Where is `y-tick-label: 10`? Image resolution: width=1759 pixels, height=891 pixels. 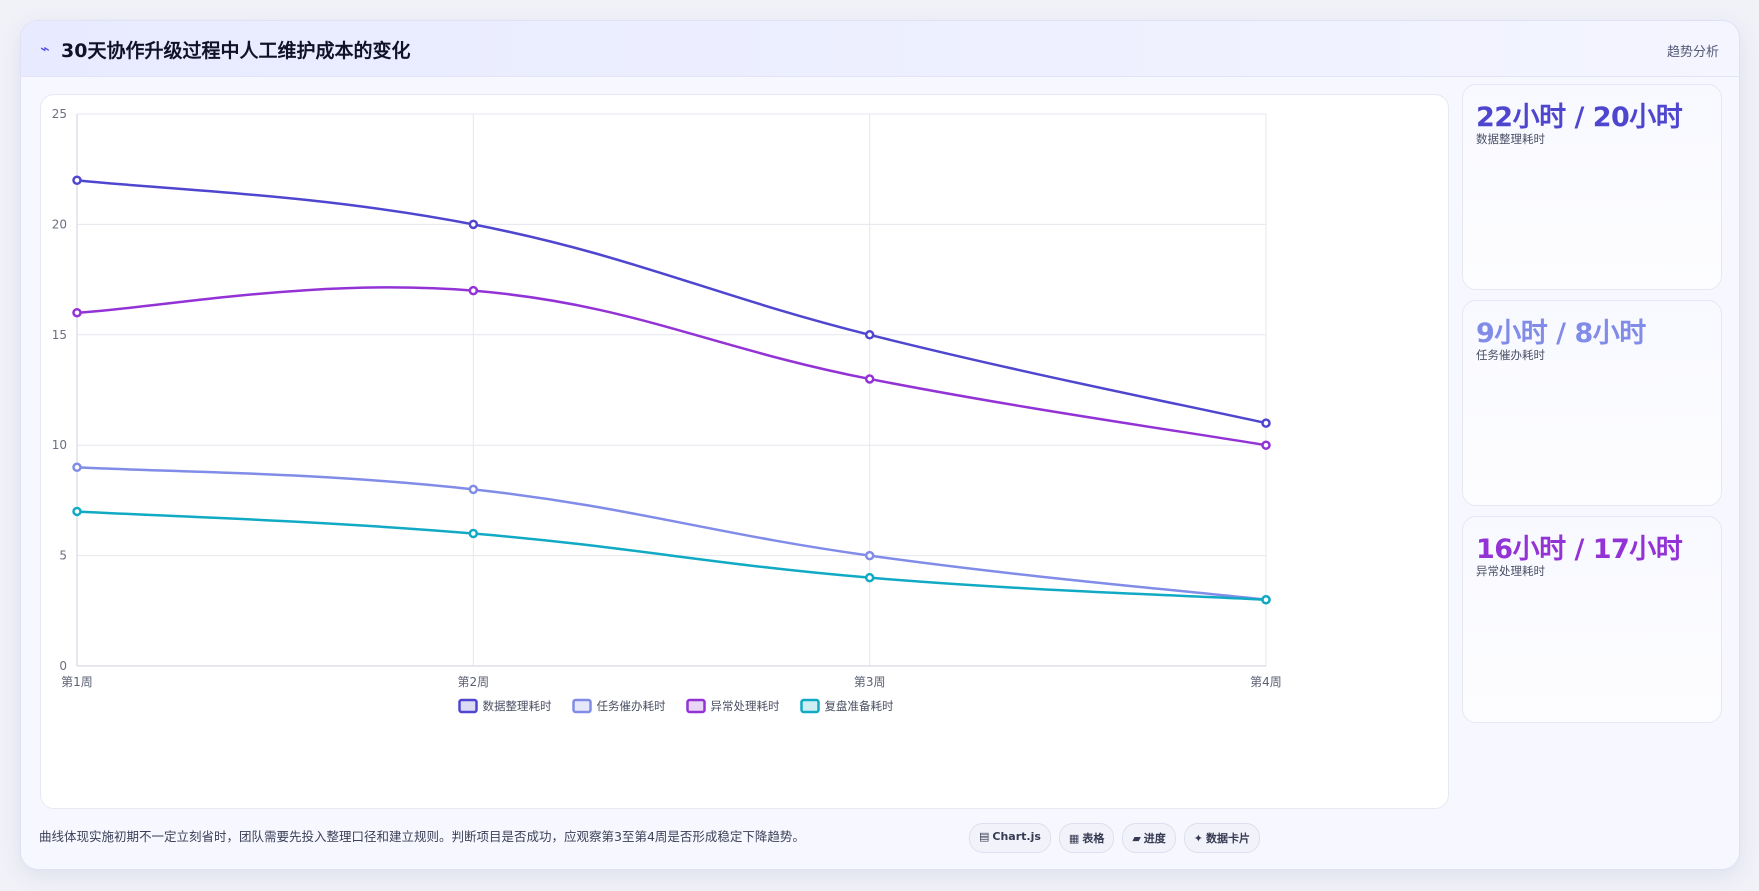
y-tick-label: 10 is located at coordinates (59, 445).